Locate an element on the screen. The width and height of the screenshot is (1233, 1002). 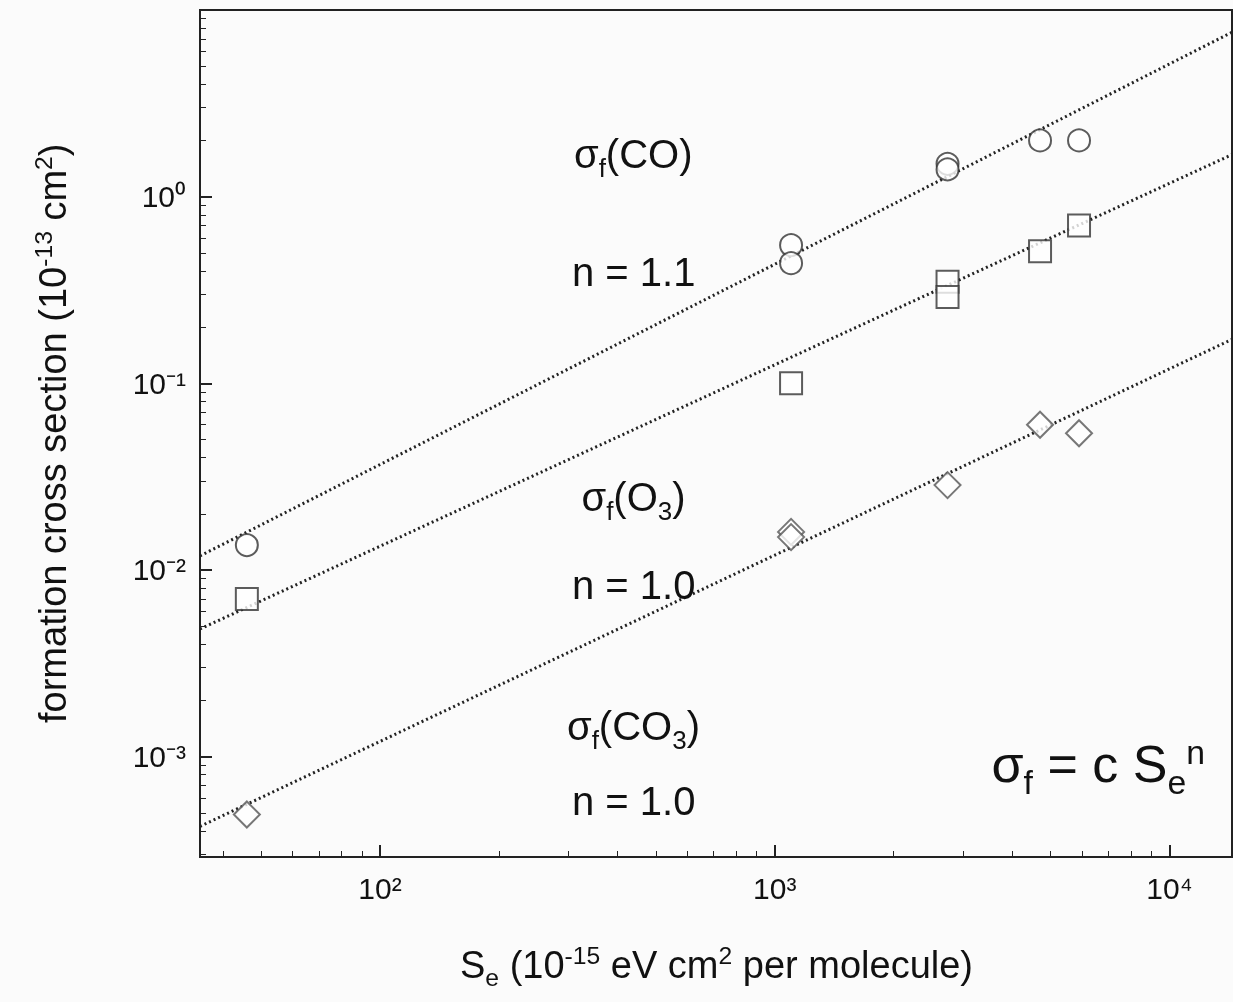
x-axis-title: S$_{e}$ (10$^{-15}$ eV cm$^{2}$ per molecule) is located at coordinates (716, 966).